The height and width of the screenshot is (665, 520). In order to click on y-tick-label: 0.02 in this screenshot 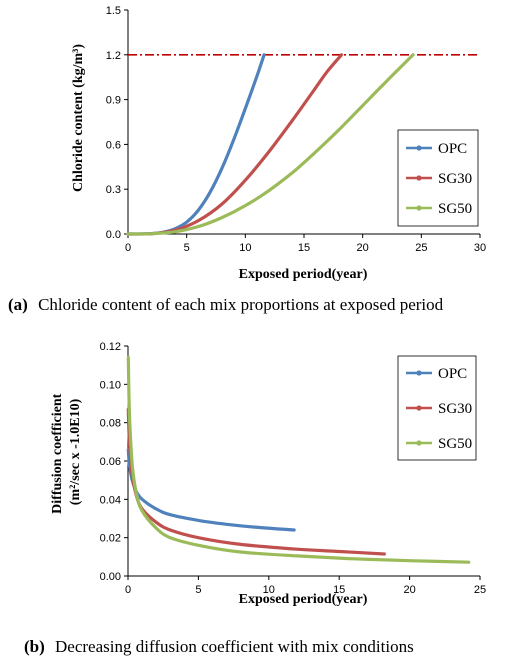, I will do `click(110, 539)`.